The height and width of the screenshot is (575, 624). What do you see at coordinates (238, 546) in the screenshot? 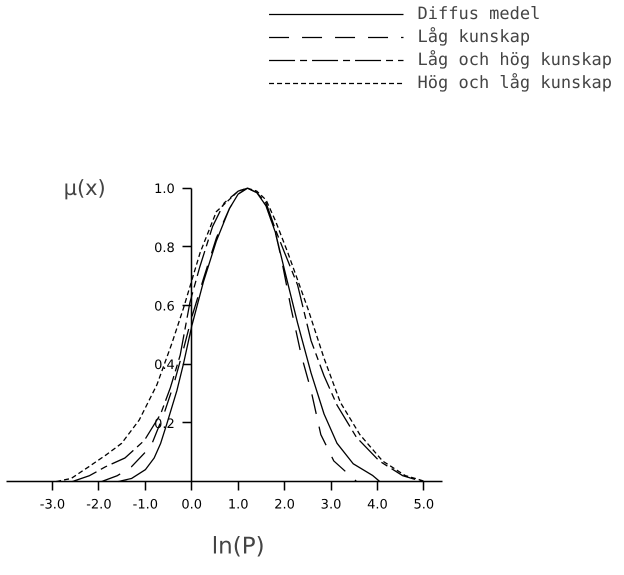
I see `x-axis-title: ln(P)` at bounding box center [238, 546].